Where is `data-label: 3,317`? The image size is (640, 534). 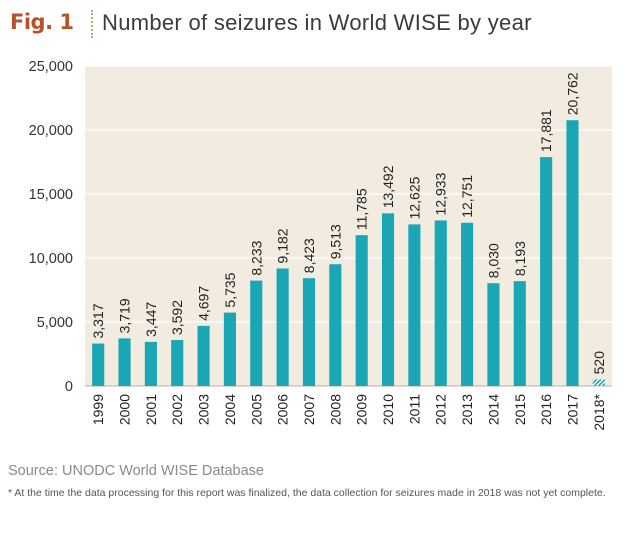 data-label: 3,317 is located at coordinates (98, 320).